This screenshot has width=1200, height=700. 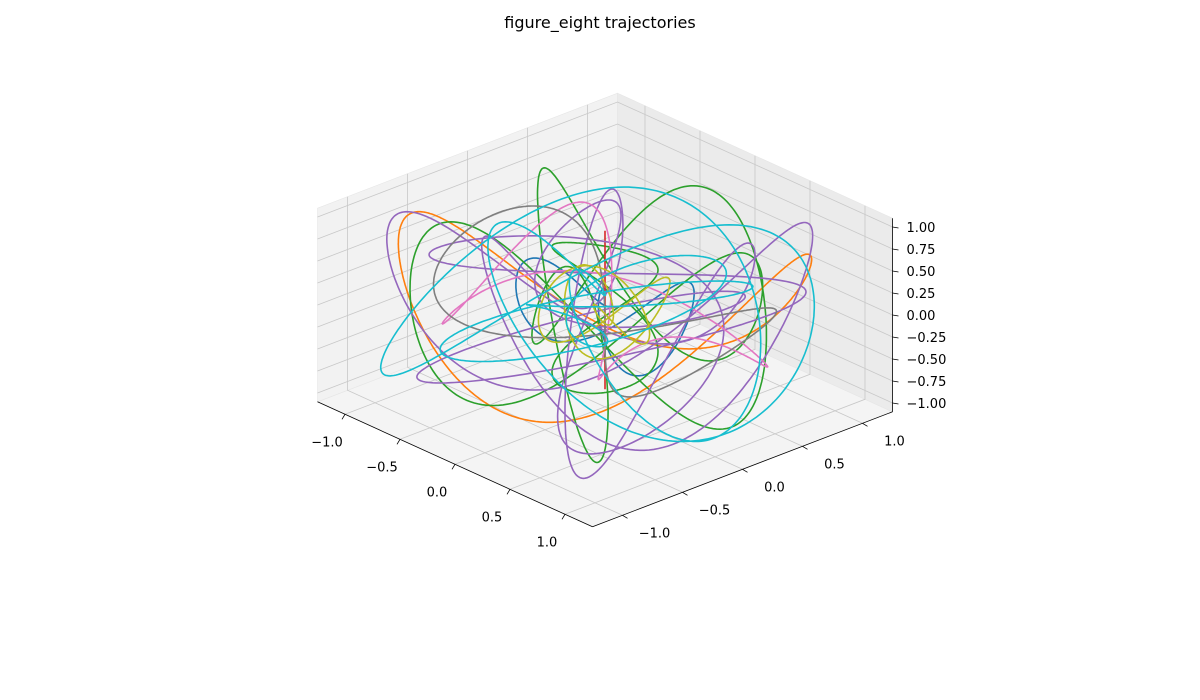 I want to click on y-tick-label: −0.5, so click(x=715, y=510).